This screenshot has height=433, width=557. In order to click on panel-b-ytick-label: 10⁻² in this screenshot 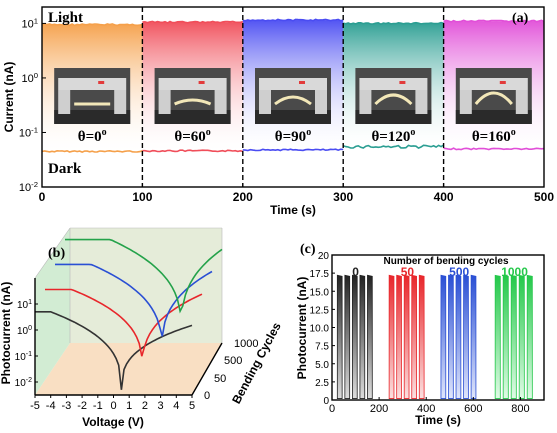, I will do `click(23, 383)`.